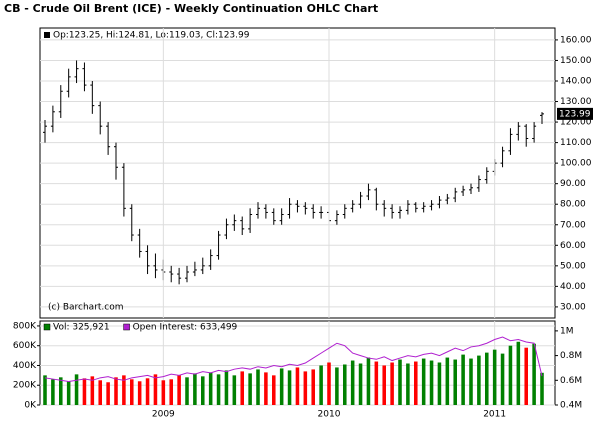 The image size is (600, 439). What do you see at coordinates (571, 356) in the screenshot?
I see `y2-tick-label: 0.8M` at bounding box center [571, 356].